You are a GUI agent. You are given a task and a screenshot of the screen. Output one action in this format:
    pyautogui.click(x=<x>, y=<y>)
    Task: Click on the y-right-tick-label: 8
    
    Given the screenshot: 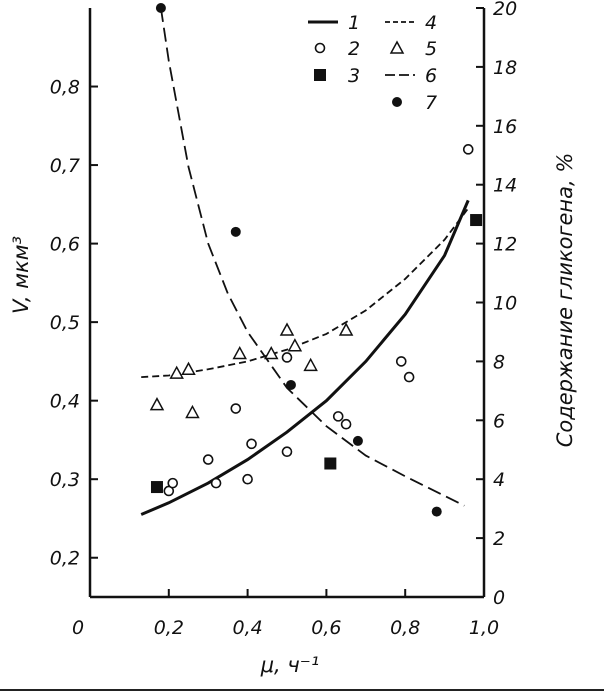 What is the action you would take?
    pyautogui.click(x=499, y=362)
    